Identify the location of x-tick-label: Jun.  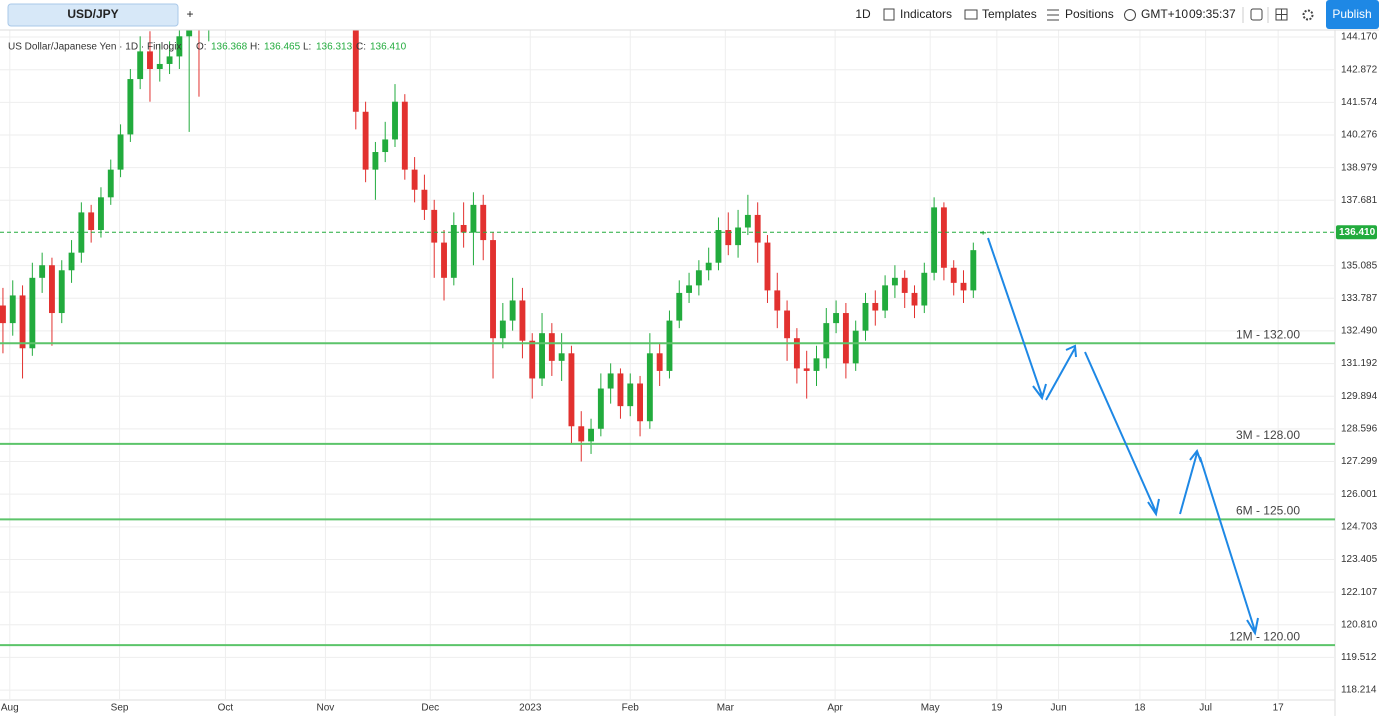
(1059, 708).